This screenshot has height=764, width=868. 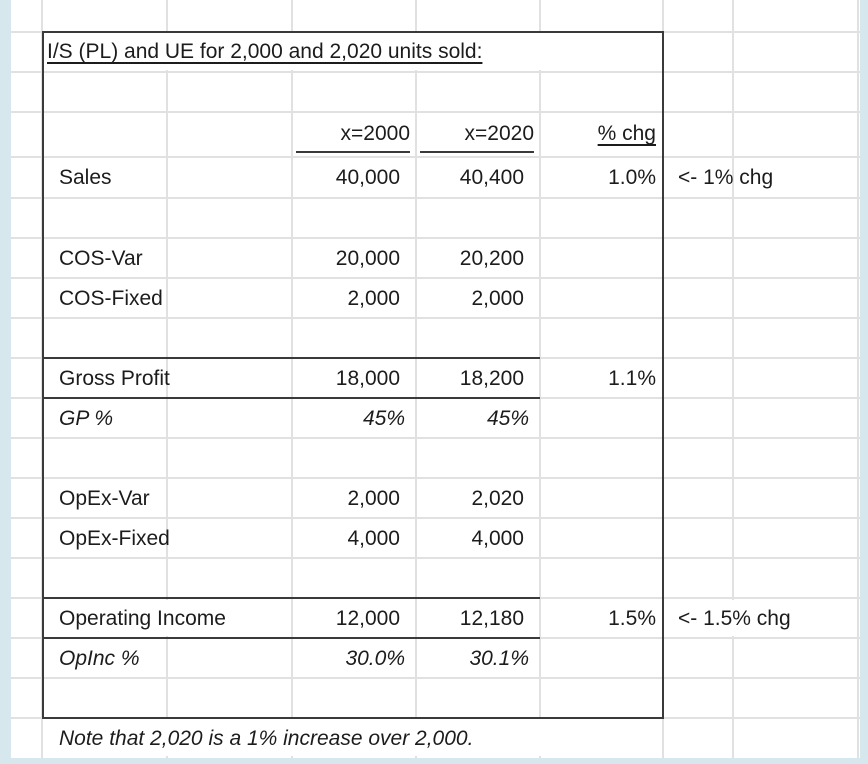 What do you see at coordinates (499, 133) in the screenshot?
I see `header-x2020: x=2020` at bounding box center [499, 133].